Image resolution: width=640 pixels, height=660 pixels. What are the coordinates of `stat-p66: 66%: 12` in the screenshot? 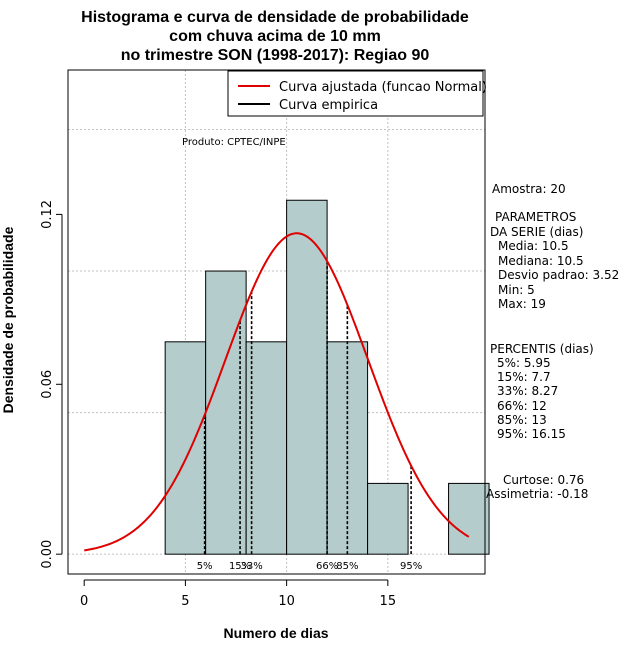 It's located at (522, 406).